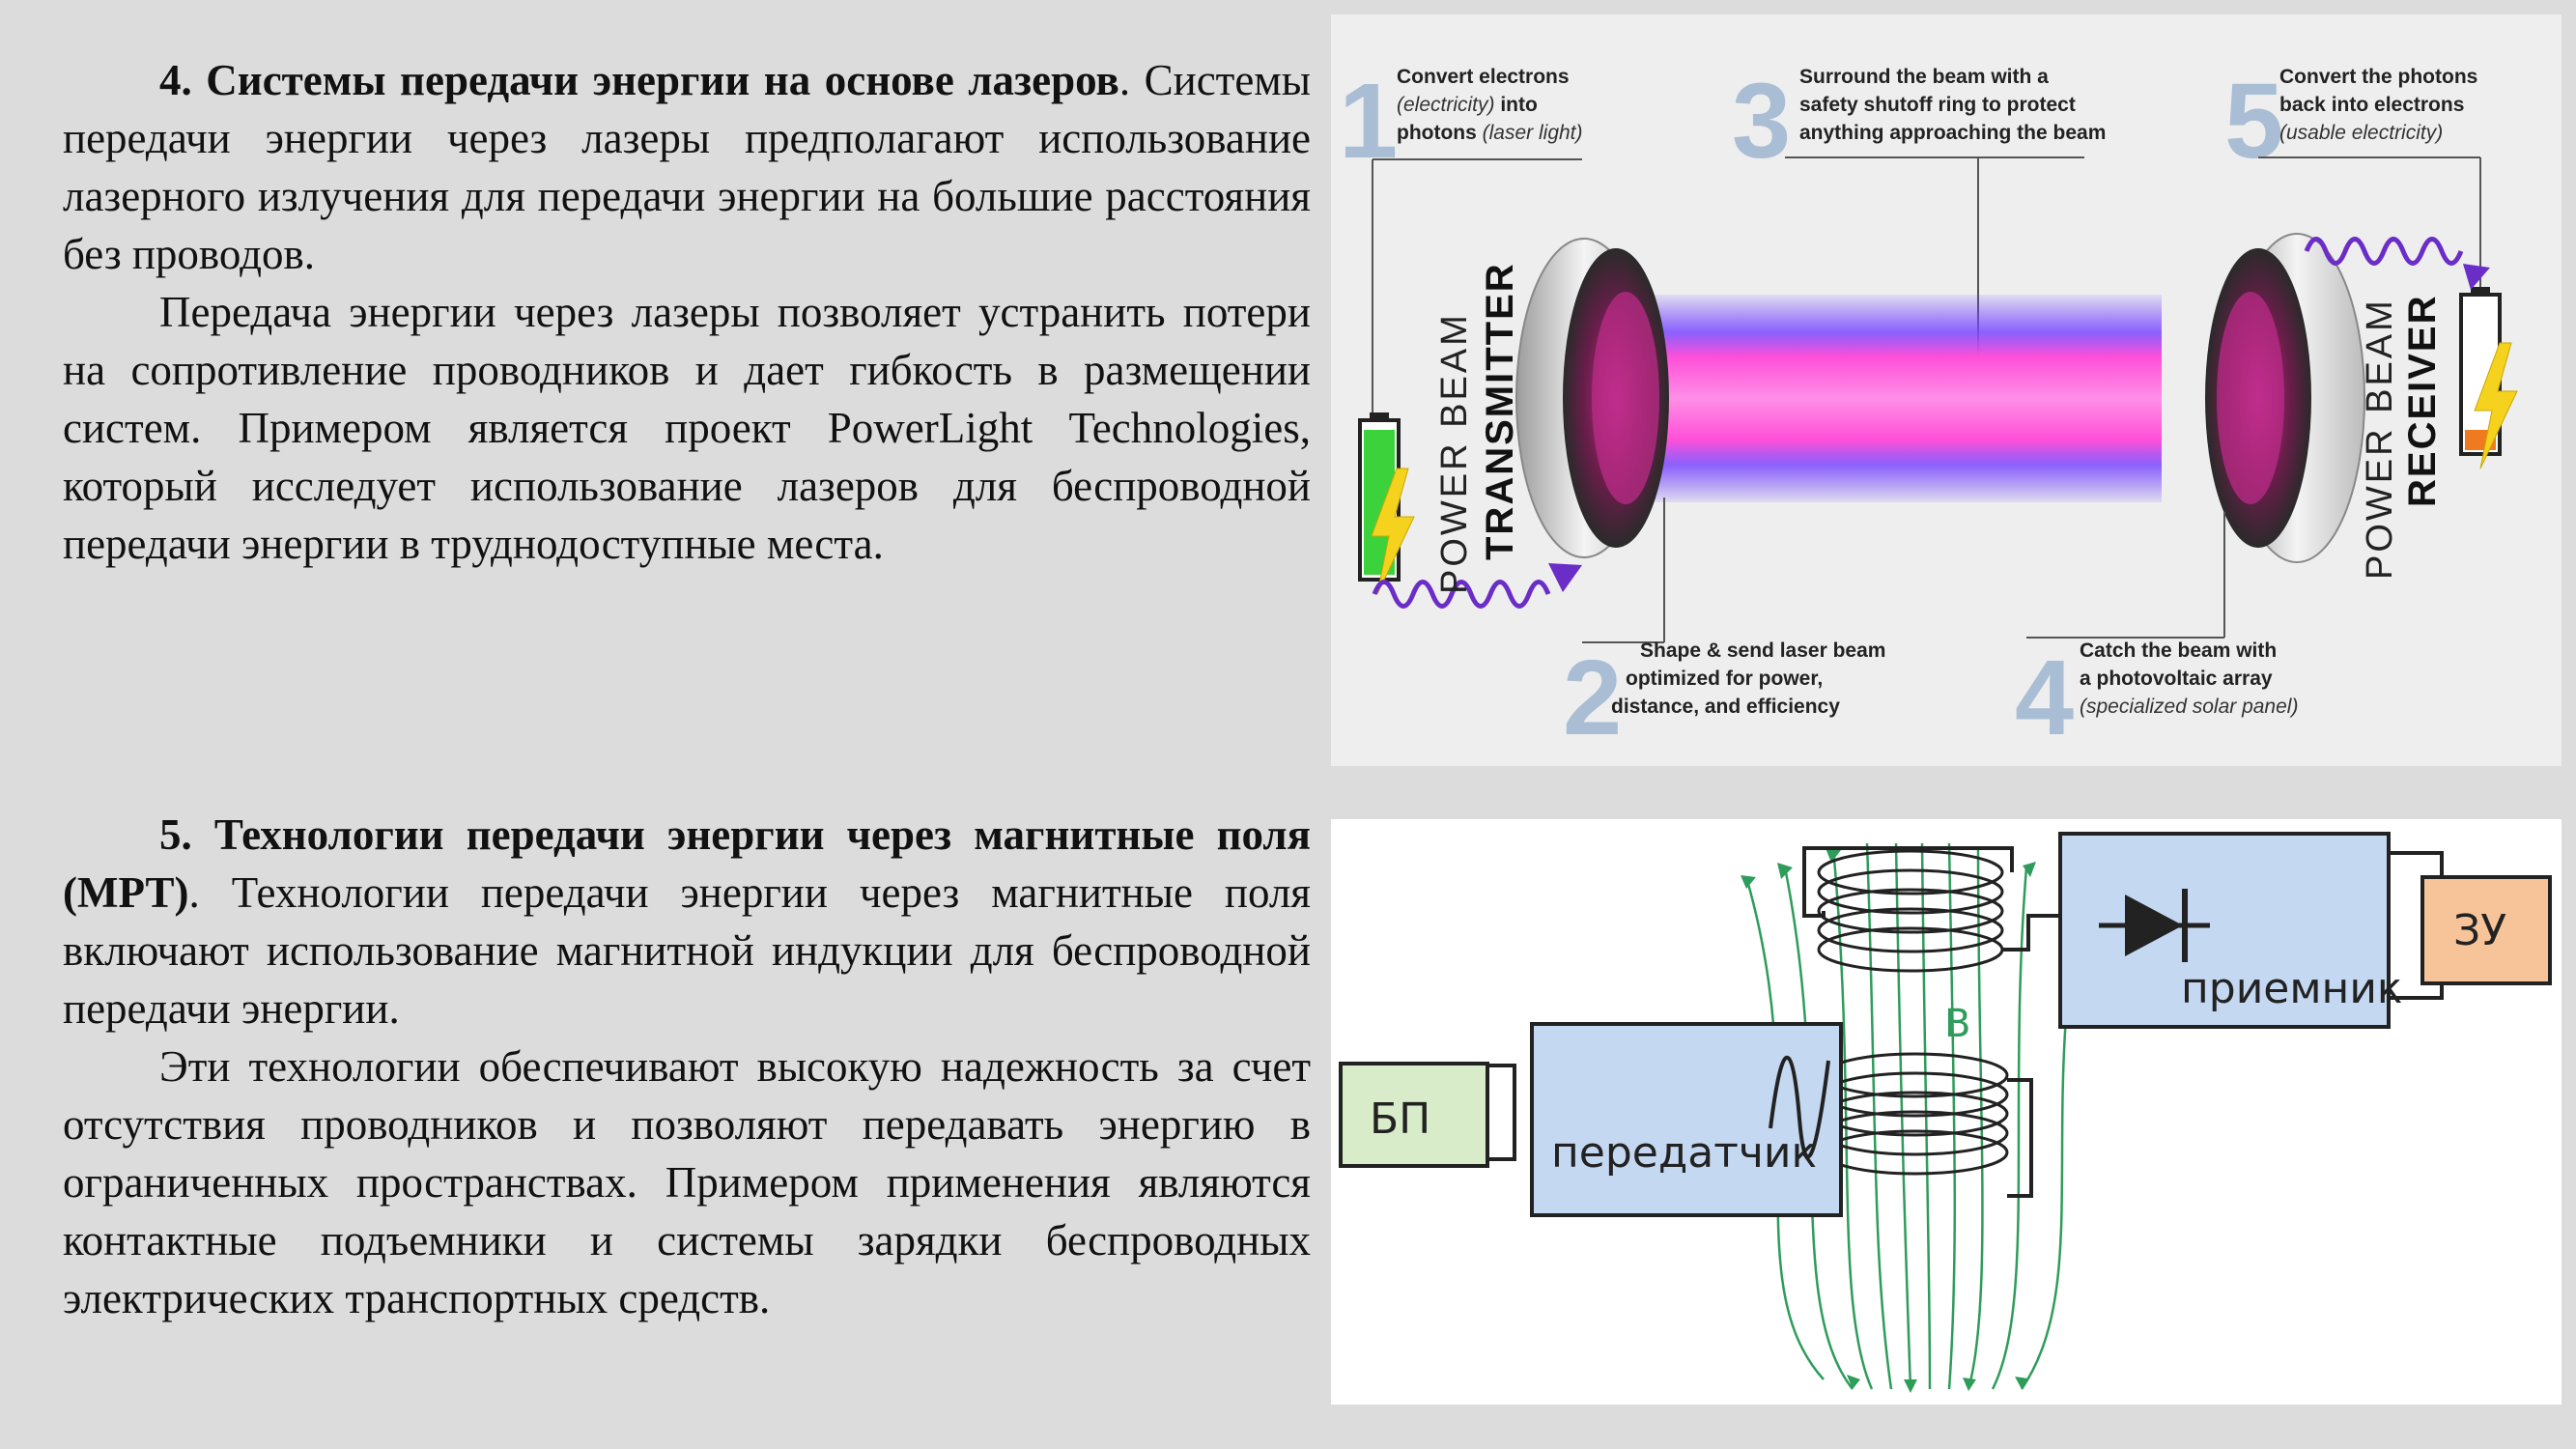 The image size is (2576, 1449). Describe the element at coordinates (1386, 503) in the screenshot. I see `transmitter-battery-icon` at that location.